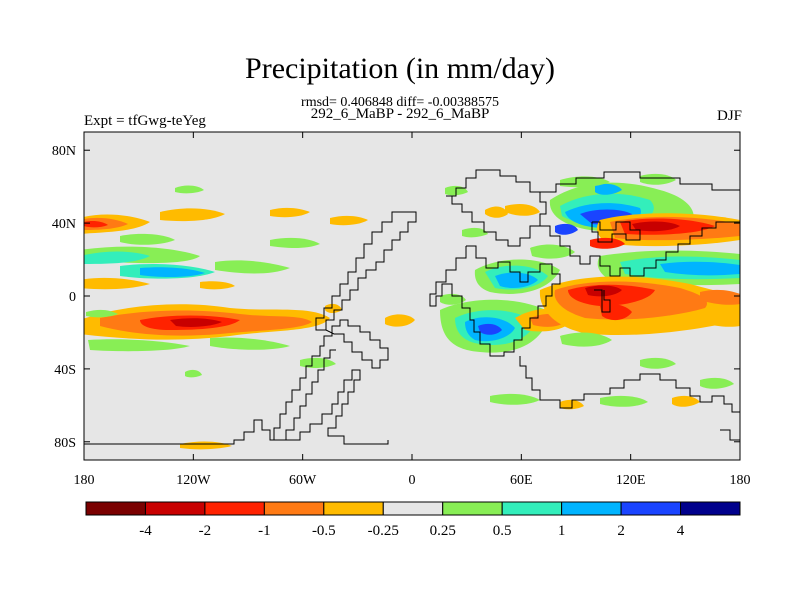 Image resolution: width=800 pixels, height=600 pixels. Describe the element at coordinates (64, 224) in the screenshot. I see `y-tick-label: 40N` at that location.